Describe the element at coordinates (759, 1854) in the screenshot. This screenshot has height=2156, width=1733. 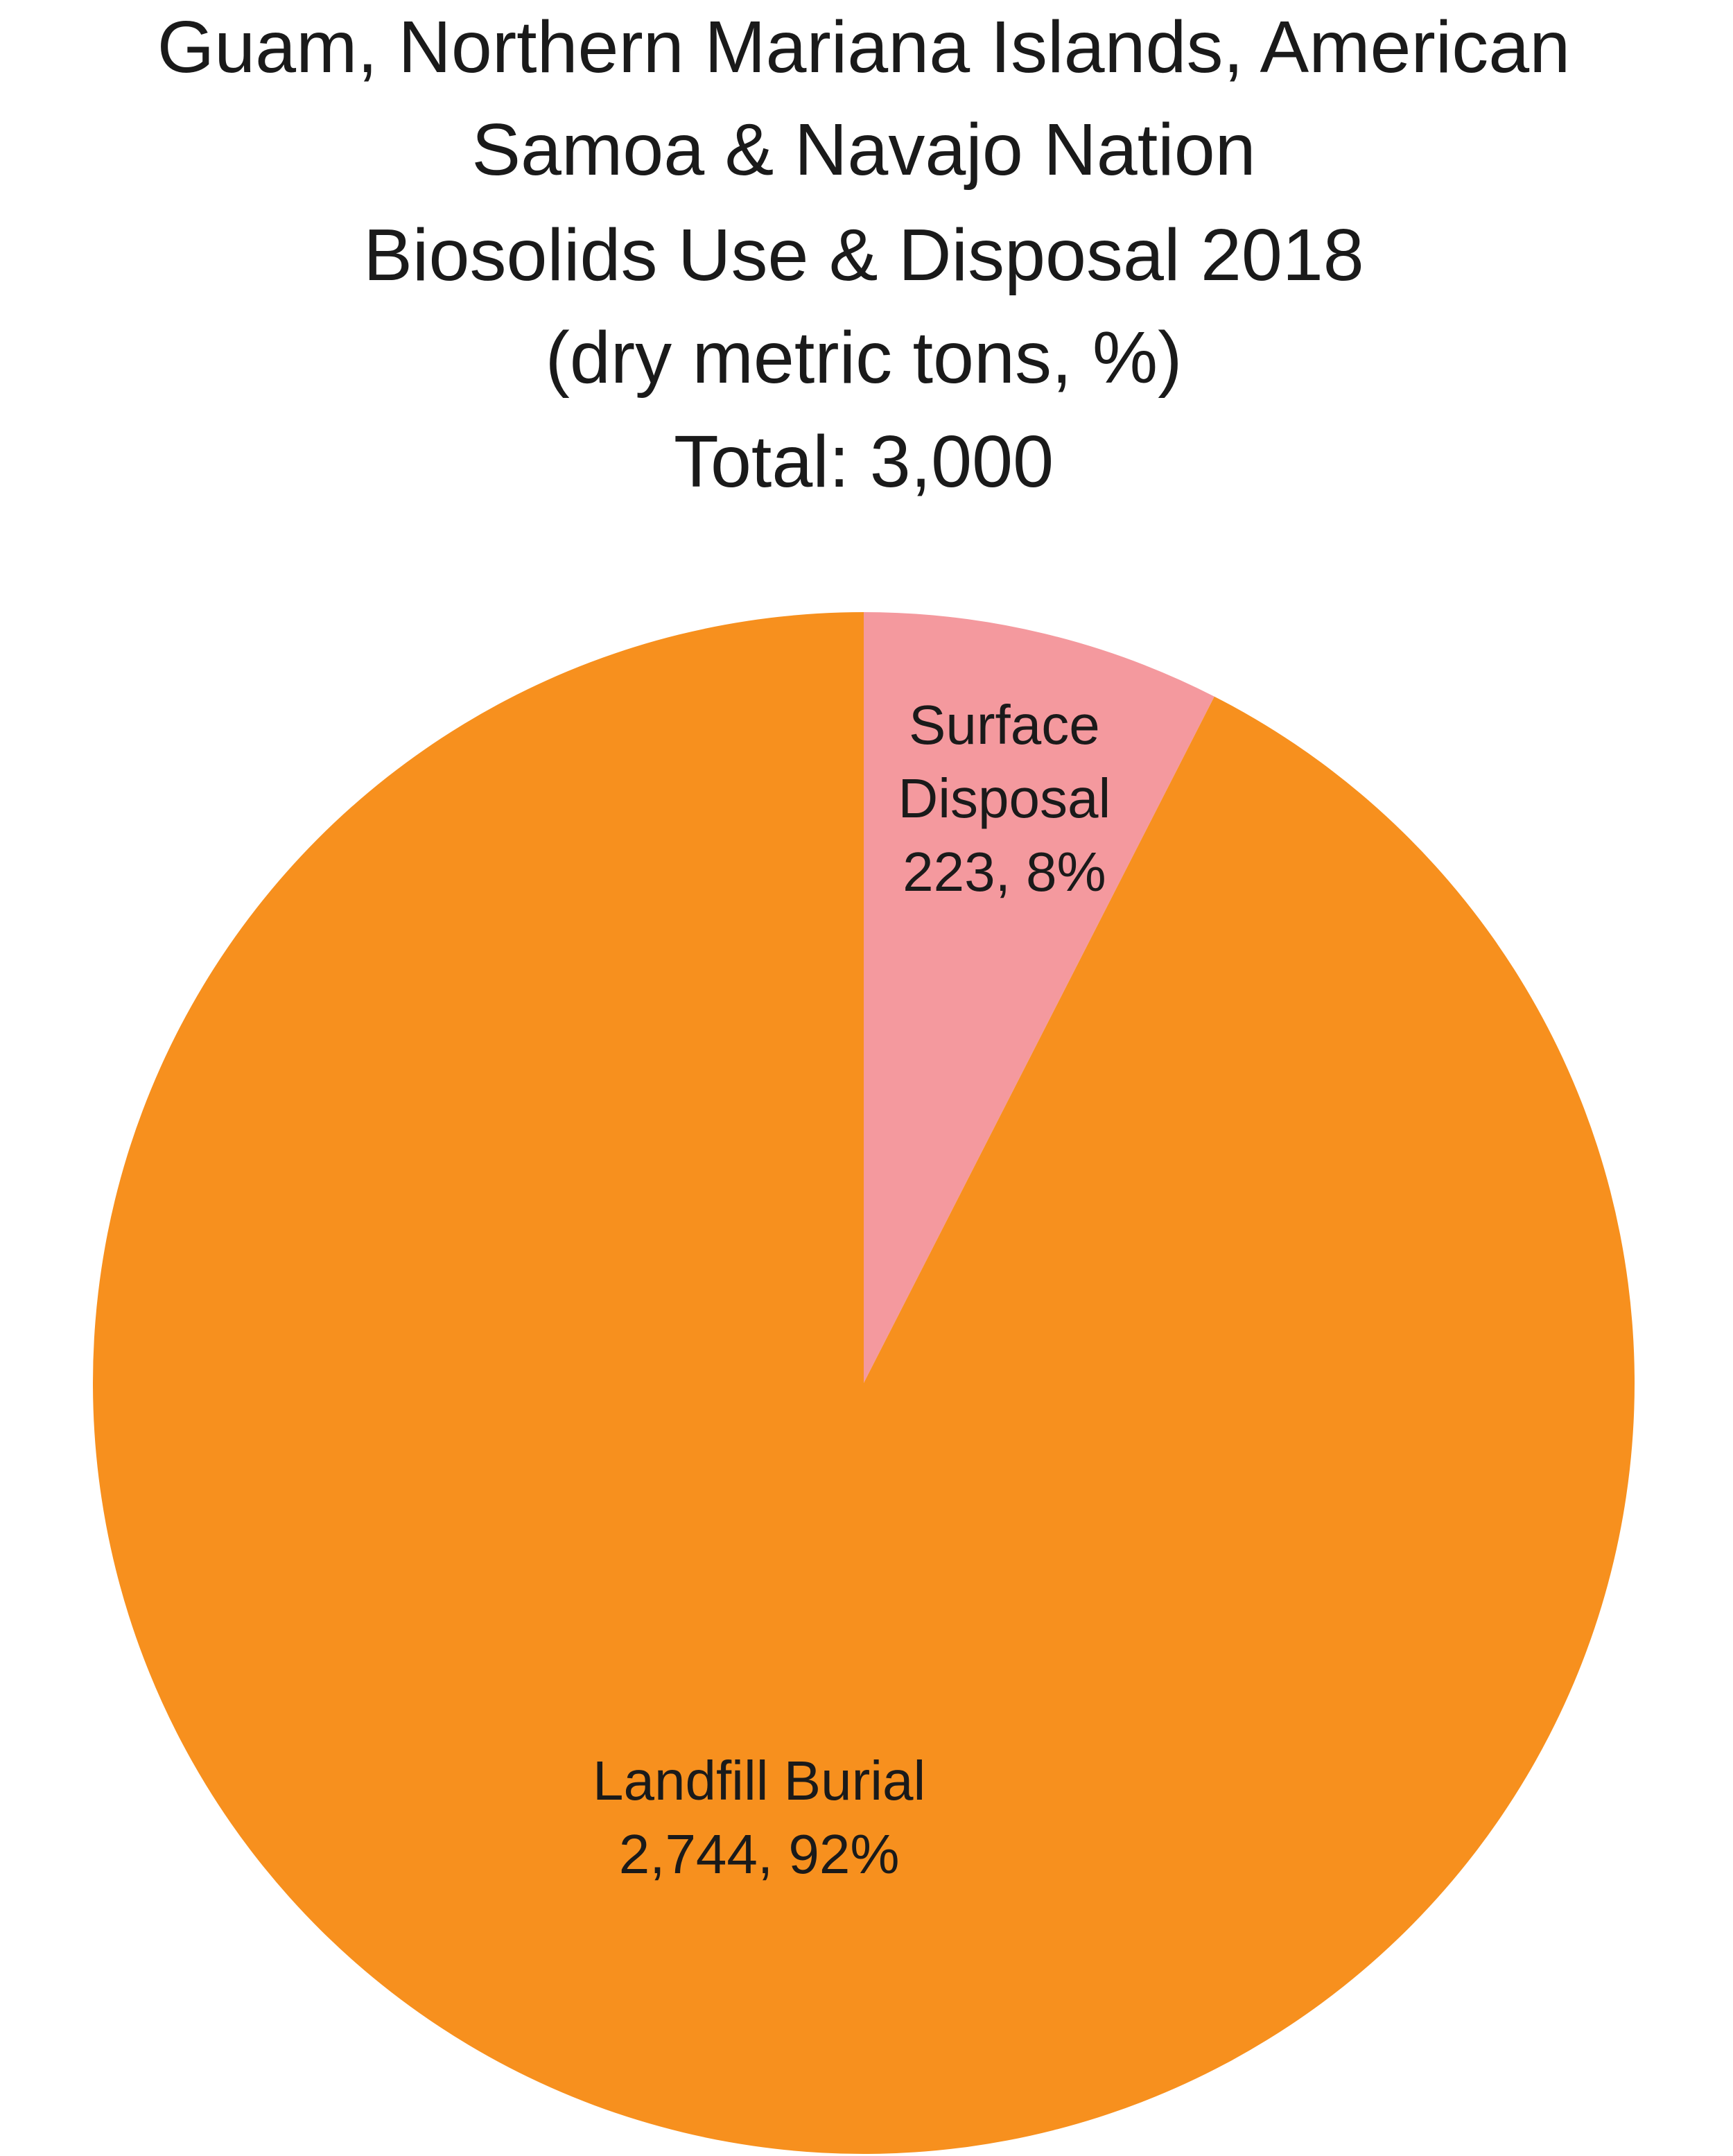
I see `value-label: 2,744, 92%` at that location.